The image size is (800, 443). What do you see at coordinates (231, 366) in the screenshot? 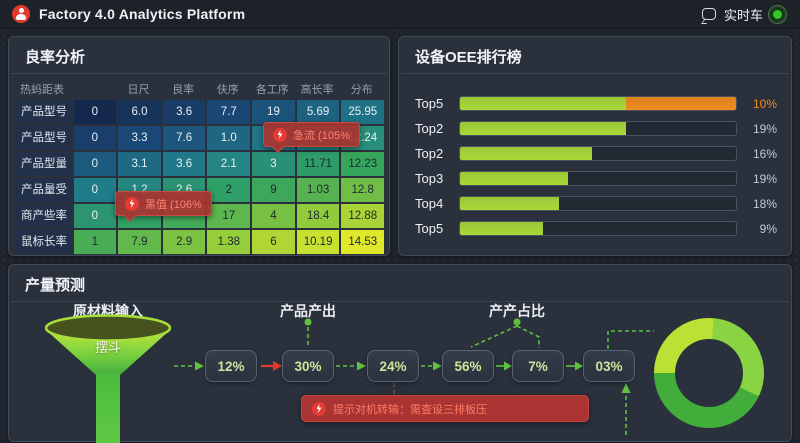
I see `flow-step-box: 12%` at bounding box center [231, 366].